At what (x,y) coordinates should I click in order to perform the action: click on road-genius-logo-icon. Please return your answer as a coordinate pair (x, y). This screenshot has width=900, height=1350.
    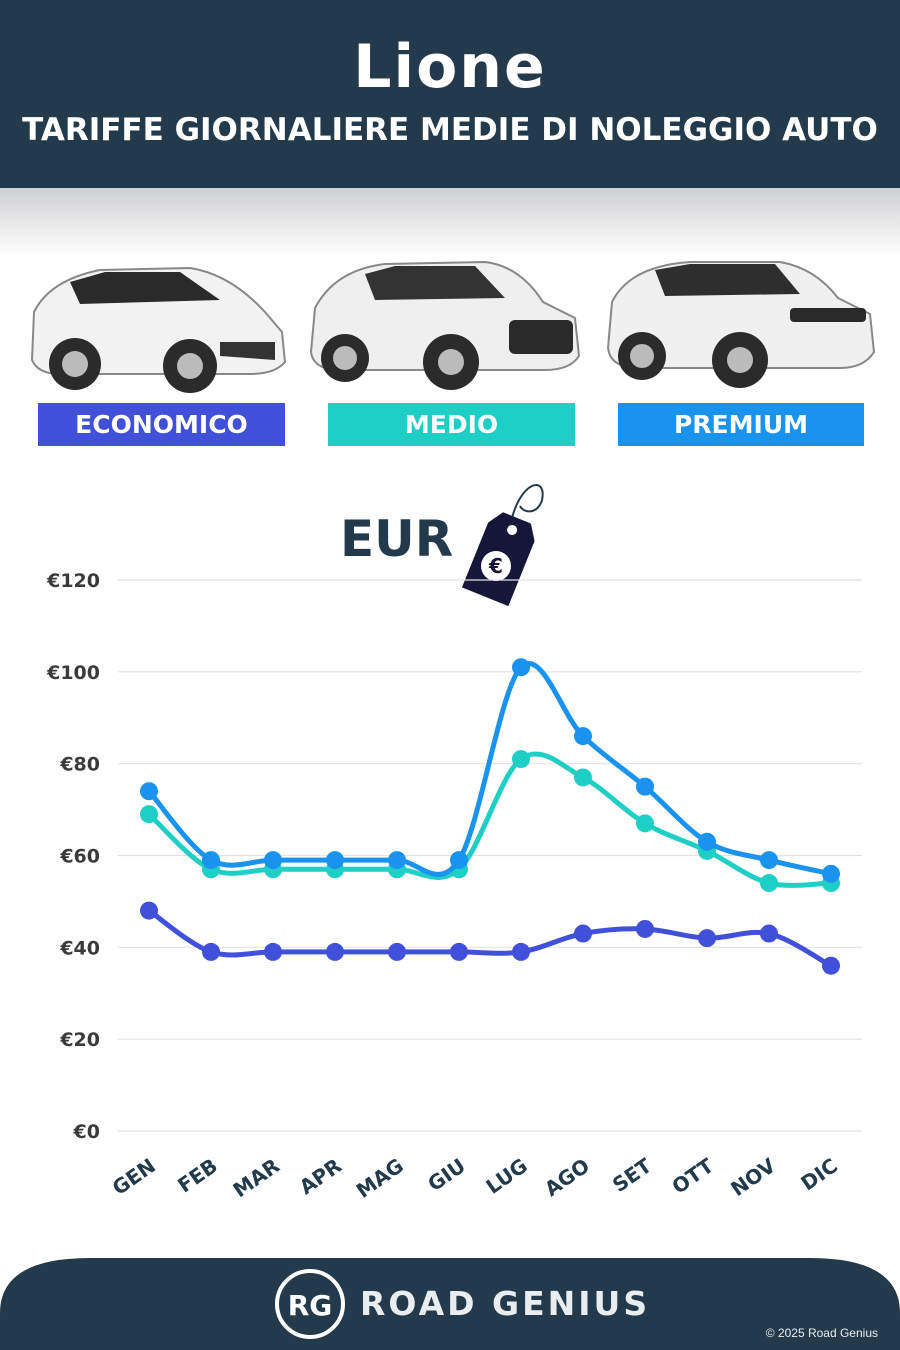
    Looking at the image, I should click on (310, 1304).